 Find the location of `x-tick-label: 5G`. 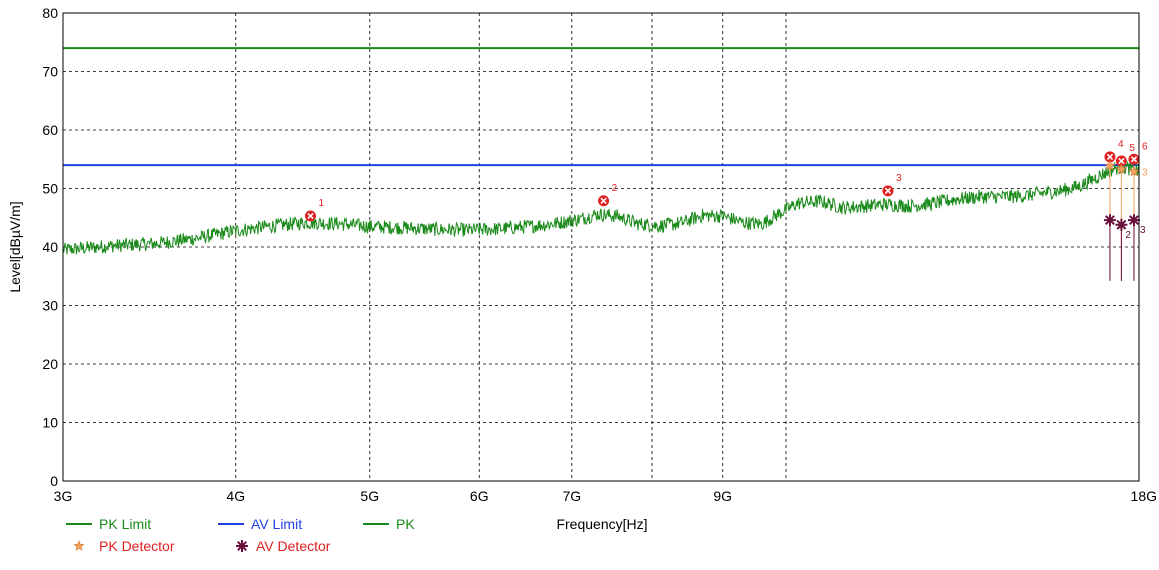

x-tick-label: 5G is located at coordinates (369, 496).